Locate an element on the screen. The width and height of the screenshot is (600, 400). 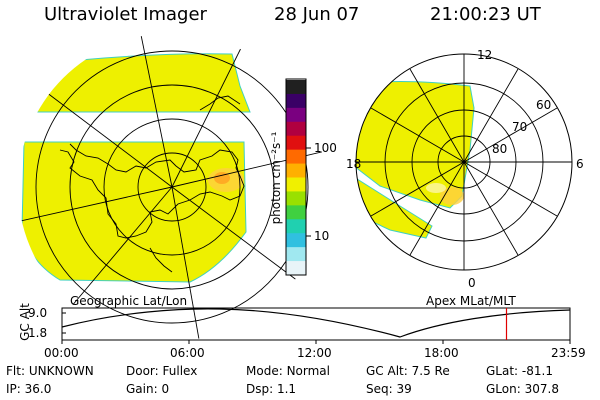
right-hotspot is located at coordinates (452, 196).